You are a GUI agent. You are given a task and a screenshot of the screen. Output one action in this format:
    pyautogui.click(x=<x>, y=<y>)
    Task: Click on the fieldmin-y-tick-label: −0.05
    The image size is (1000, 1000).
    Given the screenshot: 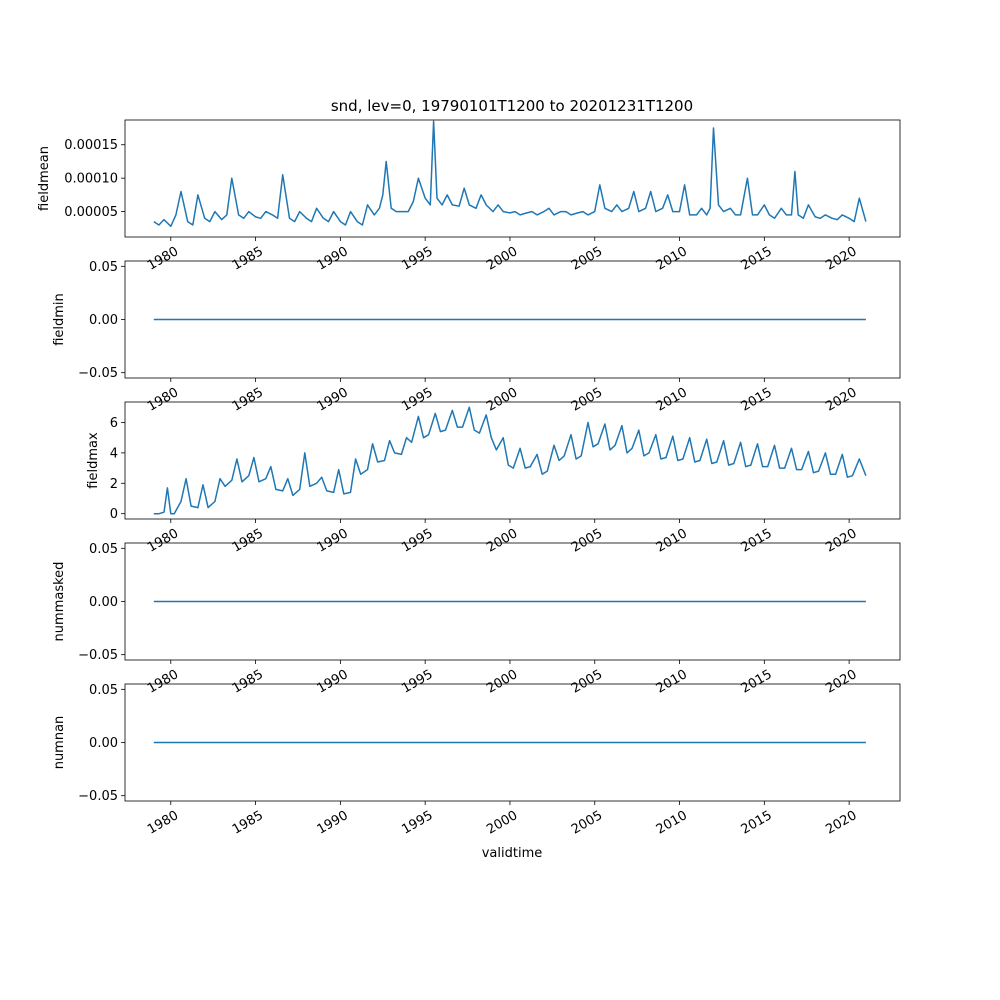 What is the action you would take?
    pyautogui.click(x=98, y=373)
    